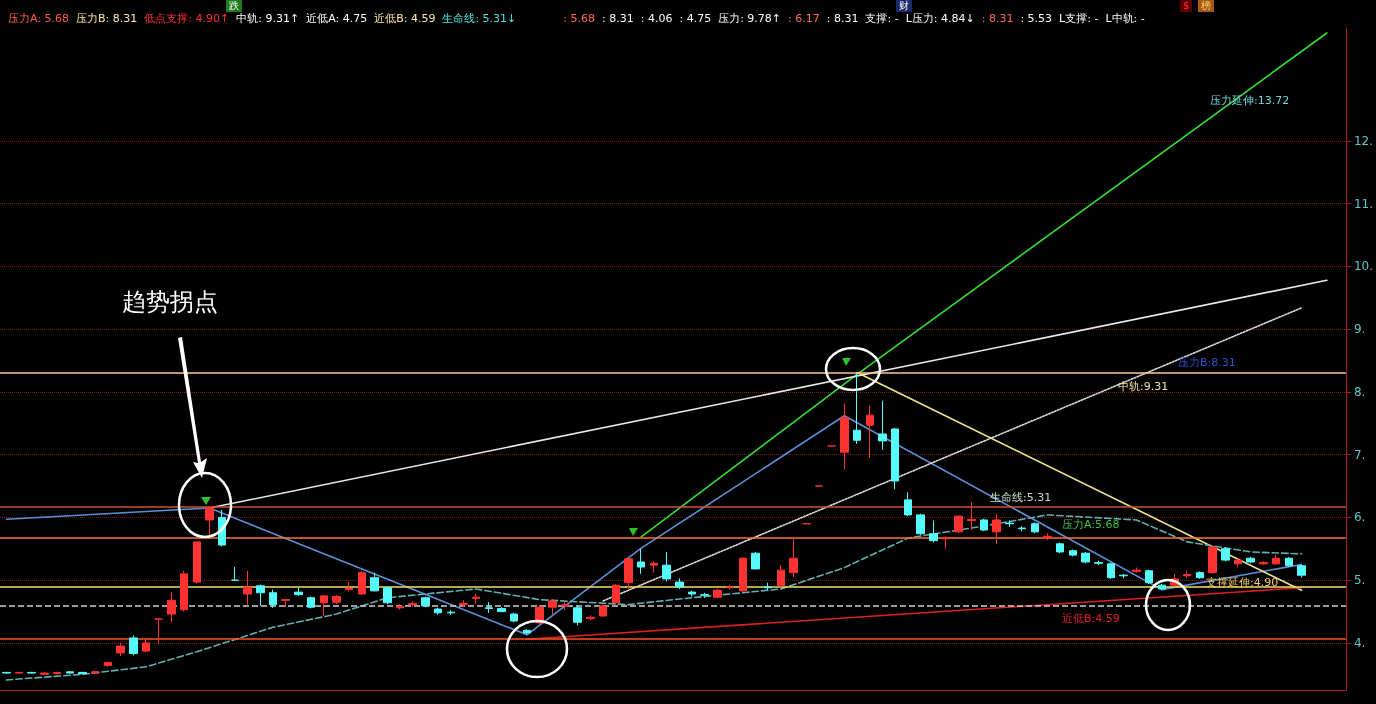 This screenshot has width=1376, height=704. I want to click on y-tick-label: 7., so click(1359, 454).